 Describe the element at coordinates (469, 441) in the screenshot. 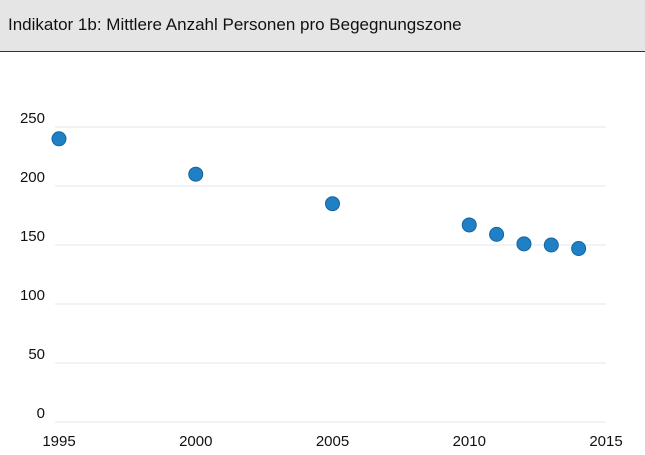

I see `x-tick-label: 2010` at that location.